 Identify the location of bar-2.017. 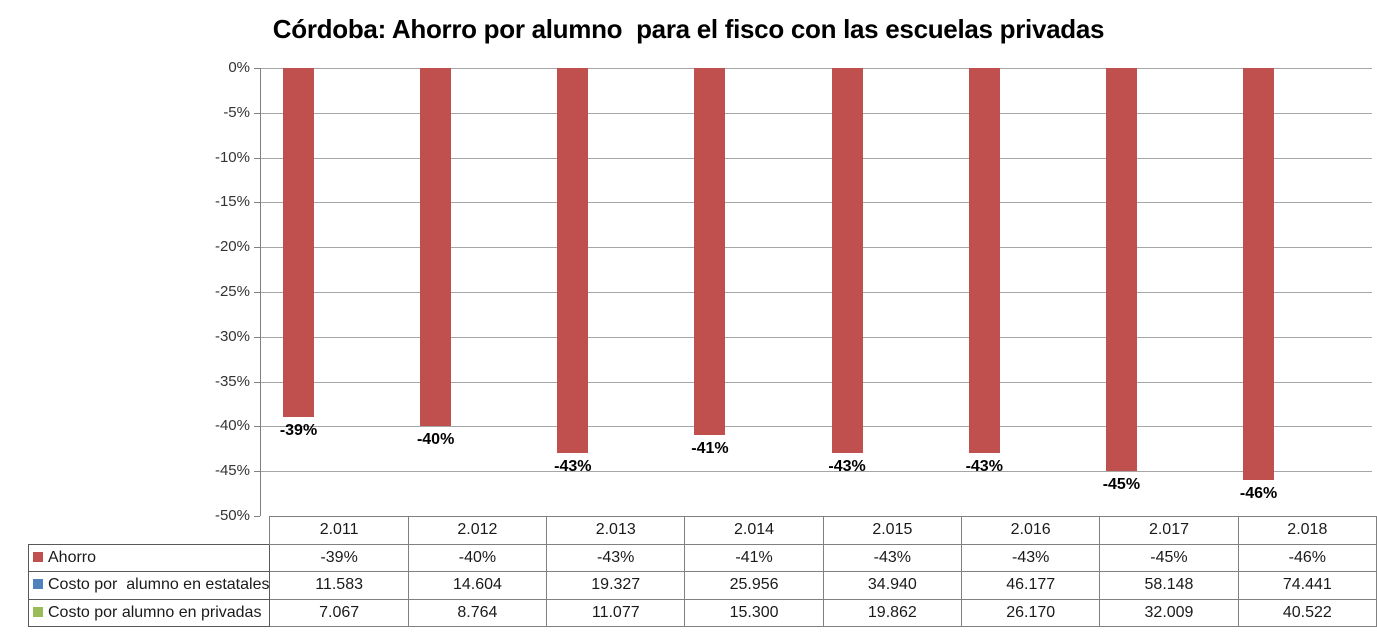
(1121, 270).